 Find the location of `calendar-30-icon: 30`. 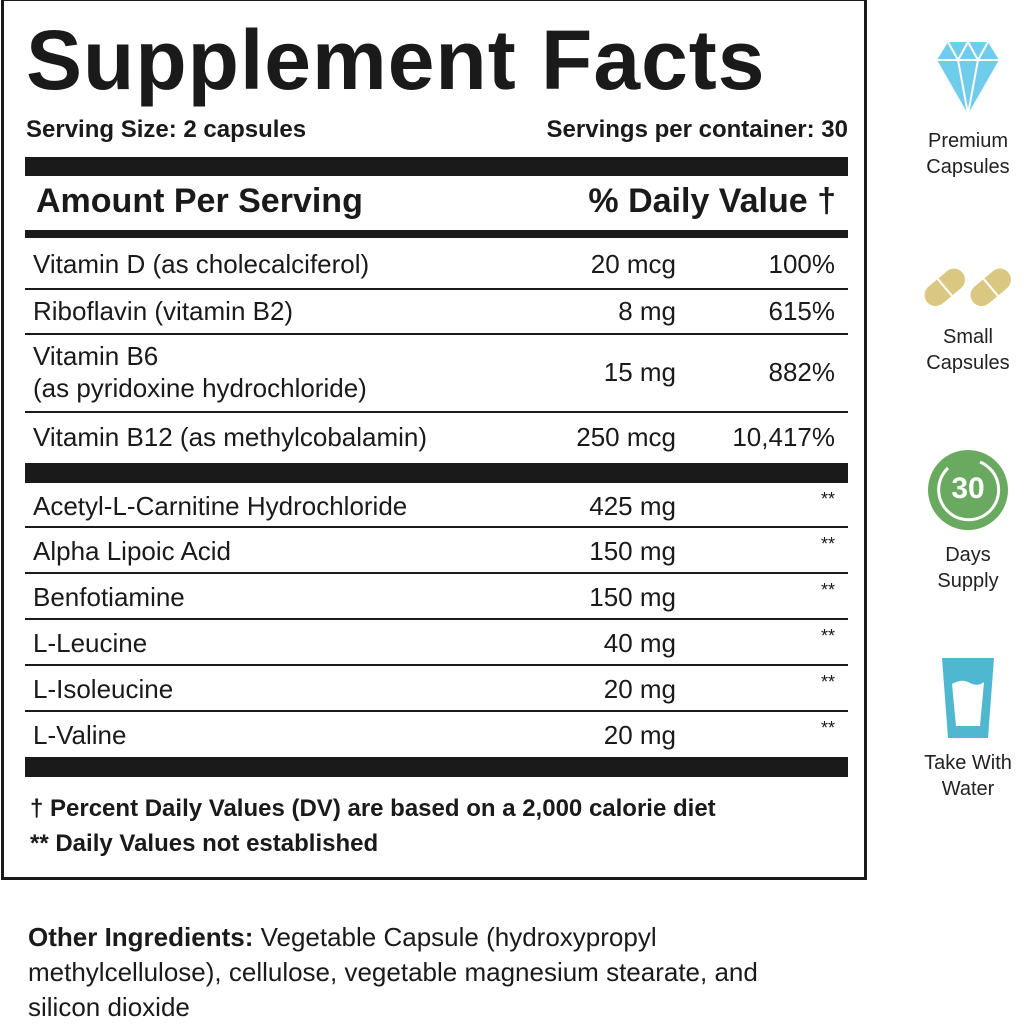

calendar-30-icon: 30 is located at coordinates (968, 490).